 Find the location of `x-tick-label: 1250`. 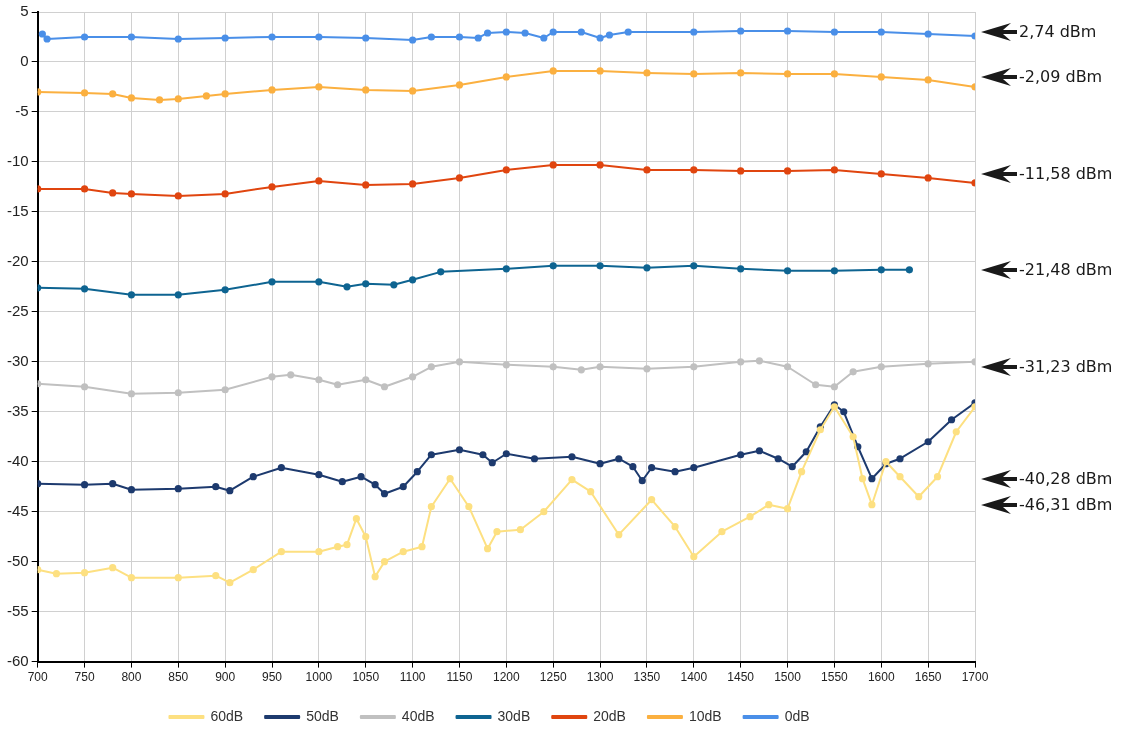

x-tick-label: 1250 is located at coordinates (553, 677).